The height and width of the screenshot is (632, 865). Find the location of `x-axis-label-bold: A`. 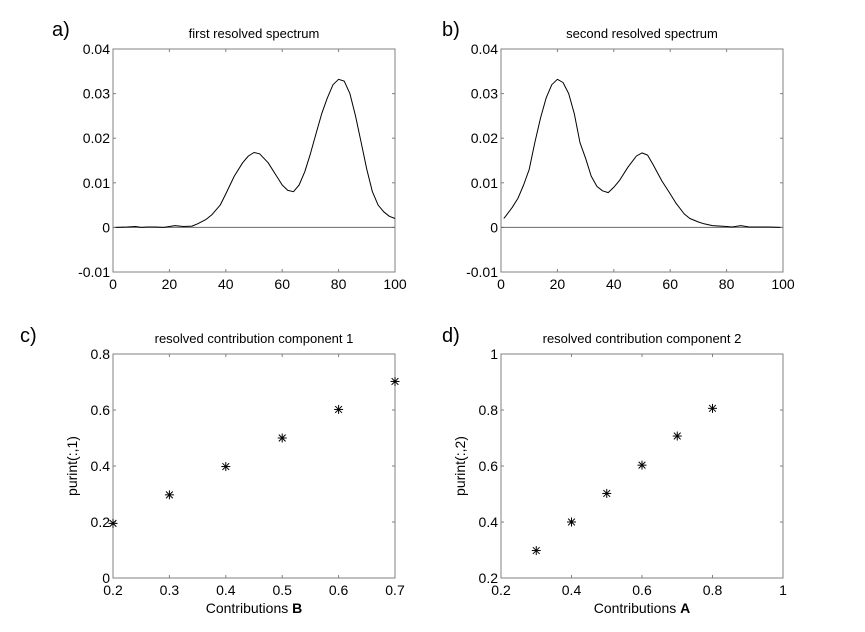

x-axis-label-bold: A is located at coordinates (685, 608).